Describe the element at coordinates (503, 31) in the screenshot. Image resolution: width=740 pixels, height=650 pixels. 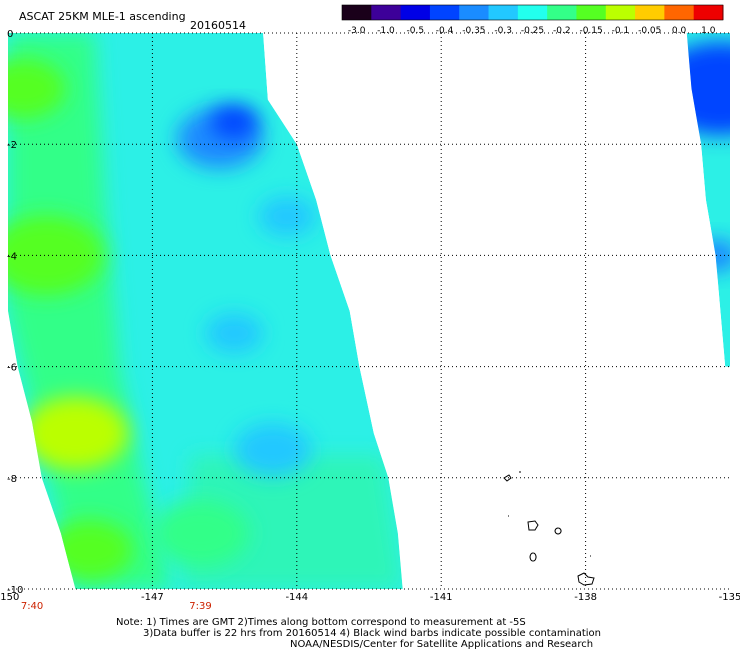
I see `colorbar-label: -0.3` at that location.